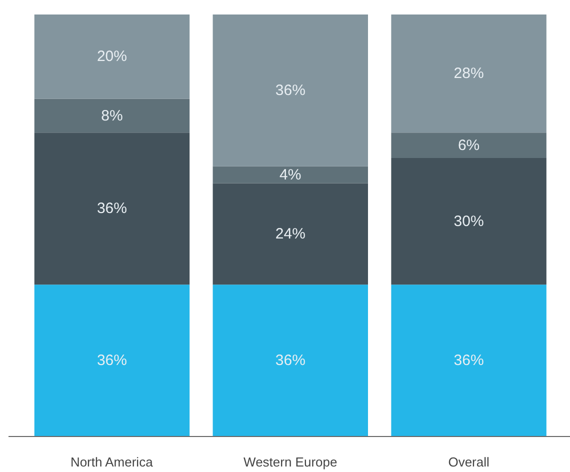 Image resolution: width=570 pixels, height=472 pixels. I want to click on data-label: 30%, so click(469, 221).